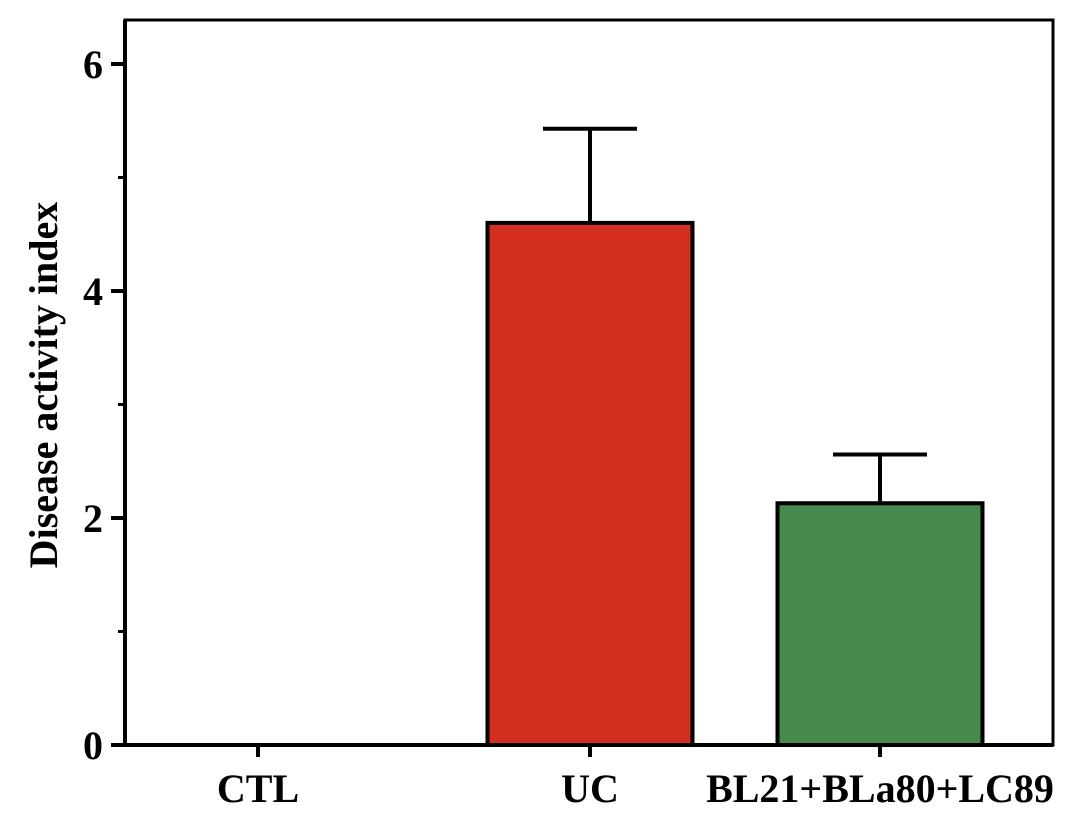 This screenshot has width=1080, height=824. What do you see at coordinates (880, 624) in the screenshot?
I see `bar-bl21-bla80-lc89` at bounding box center [880, 624].